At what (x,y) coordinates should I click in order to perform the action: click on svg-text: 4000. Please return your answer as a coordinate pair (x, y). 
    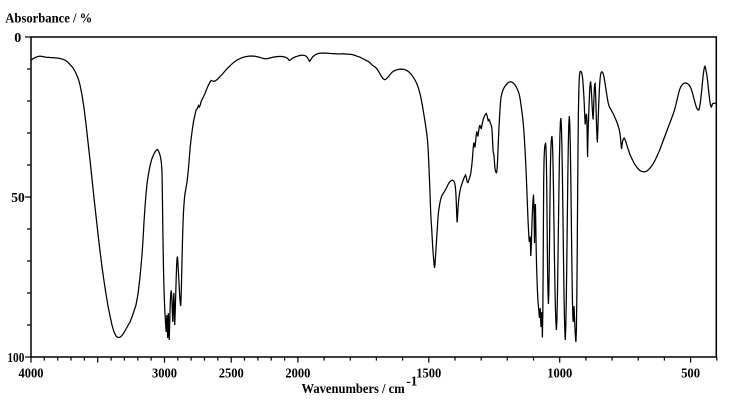
    Looking at the image, I should click on (31, 374).